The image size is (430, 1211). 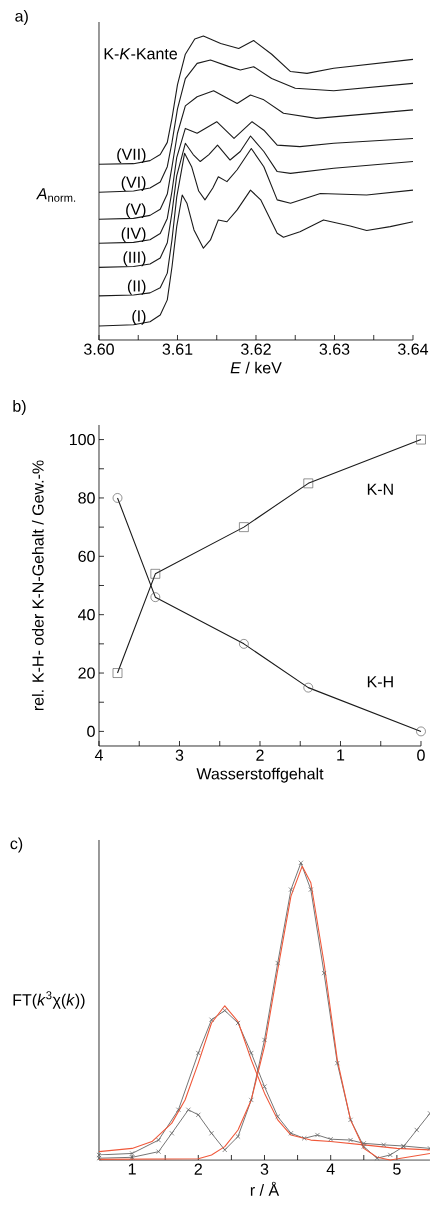 I want to click on series-label: (II), so click(x=136, y=287).